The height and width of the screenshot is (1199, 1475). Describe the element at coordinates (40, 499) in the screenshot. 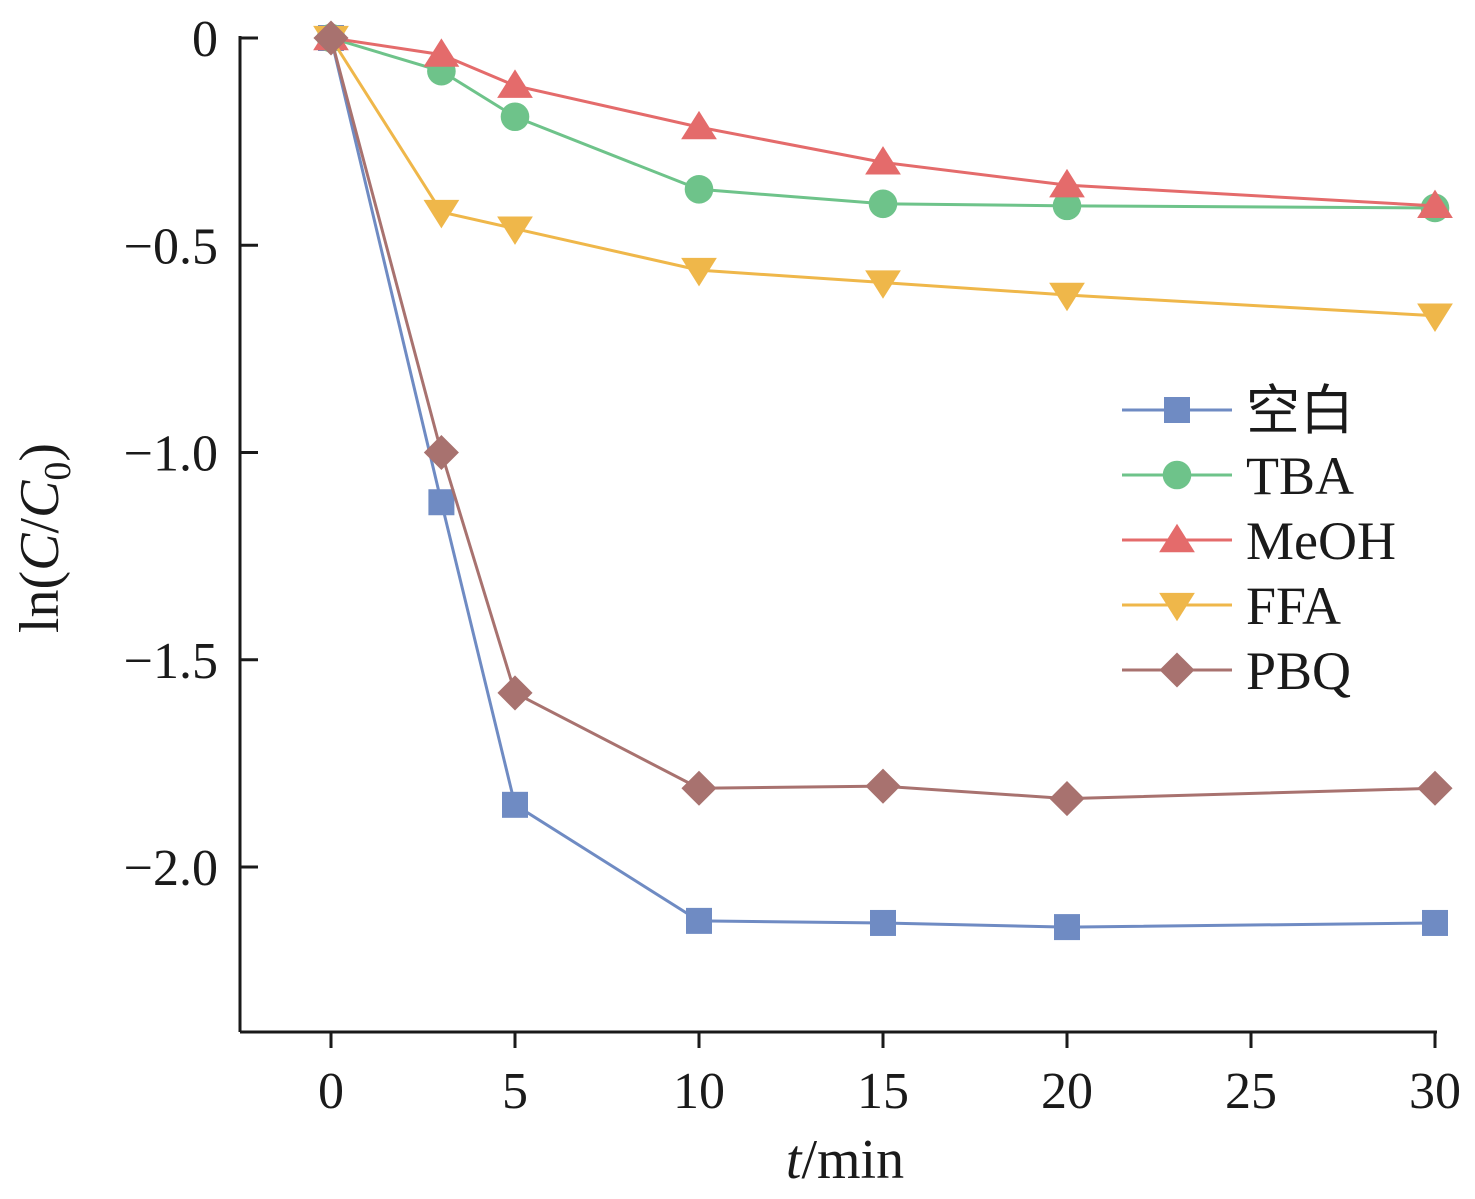

I see `y-axis-title-c0: C` at that location.